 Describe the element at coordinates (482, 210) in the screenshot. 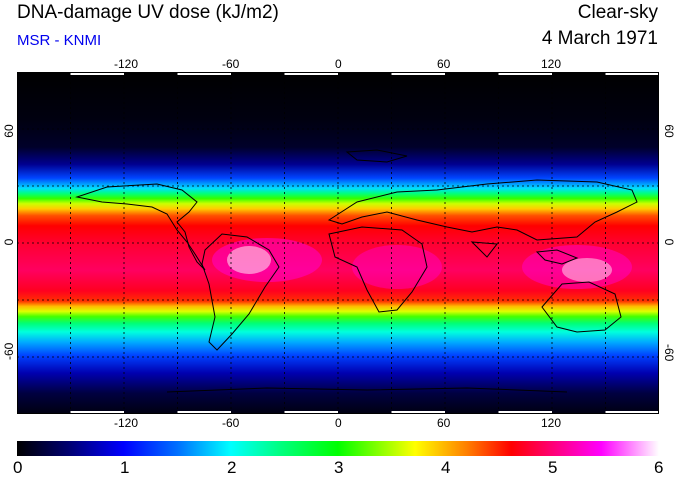

I see `eurasia-outline` at that location.